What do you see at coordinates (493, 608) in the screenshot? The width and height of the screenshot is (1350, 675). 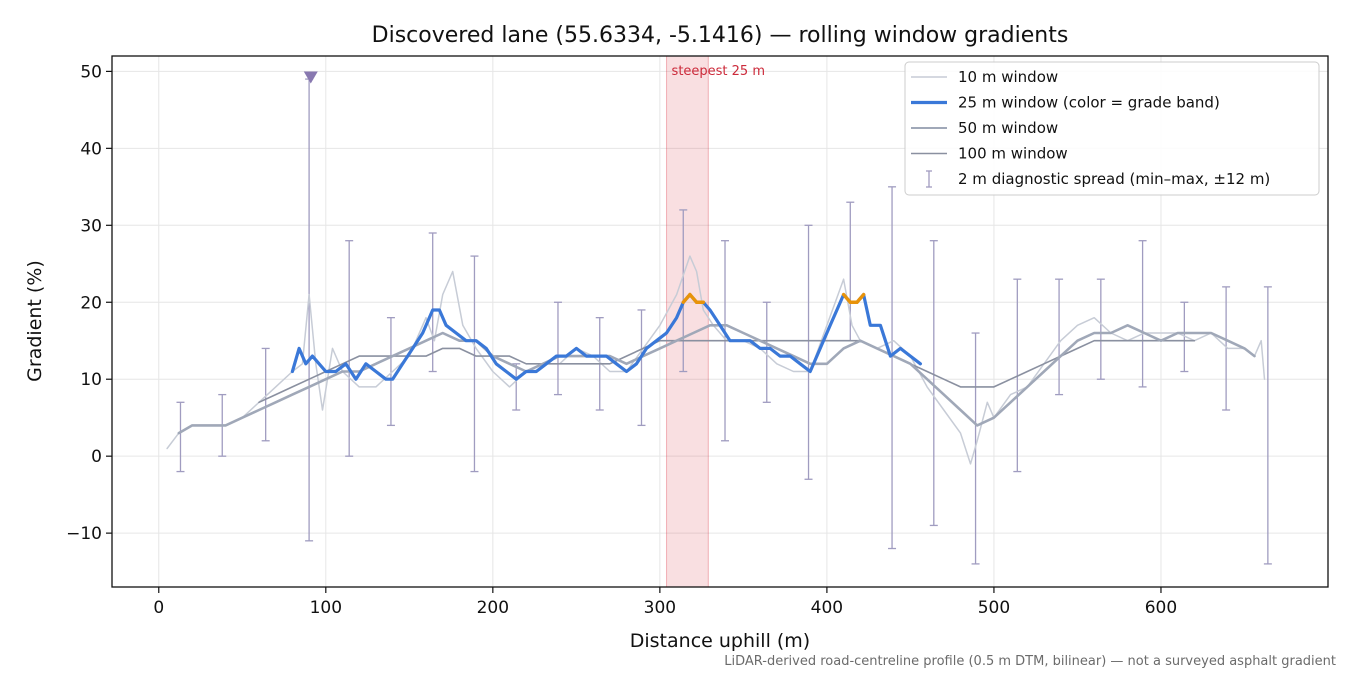 I see `x-tick-label: 200` at bounding box center [493, 608].